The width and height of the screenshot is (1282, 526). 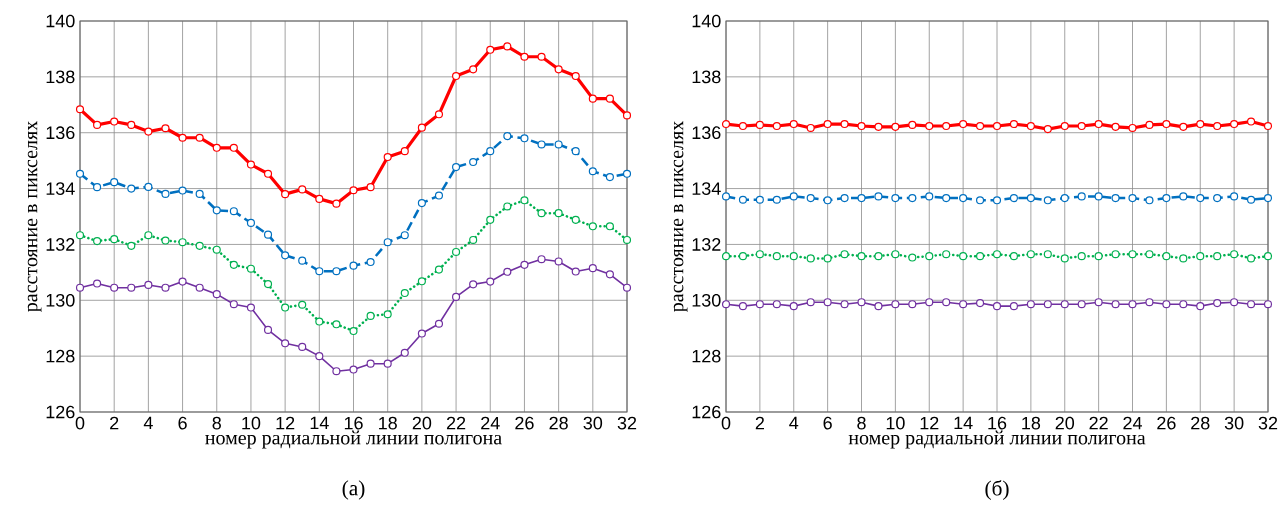 I want to click on x-tick-label: 18, so click(x=1031, y=423).